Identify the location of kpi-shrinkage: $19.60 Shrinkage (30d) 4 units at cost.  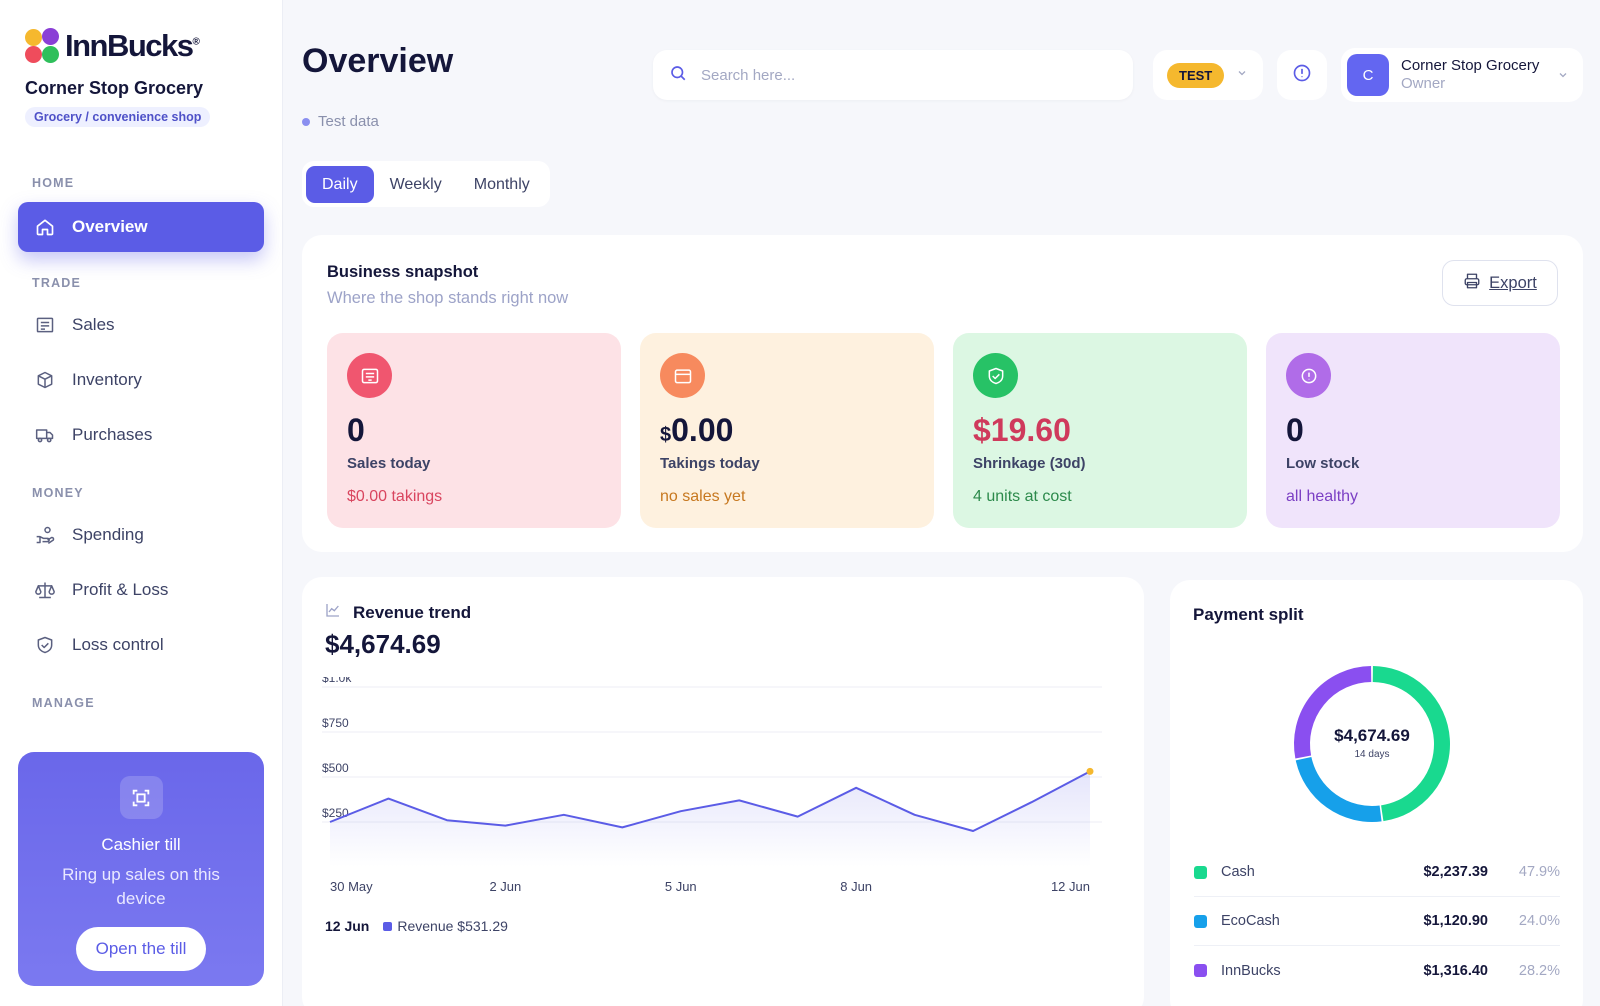
(1100, 430).